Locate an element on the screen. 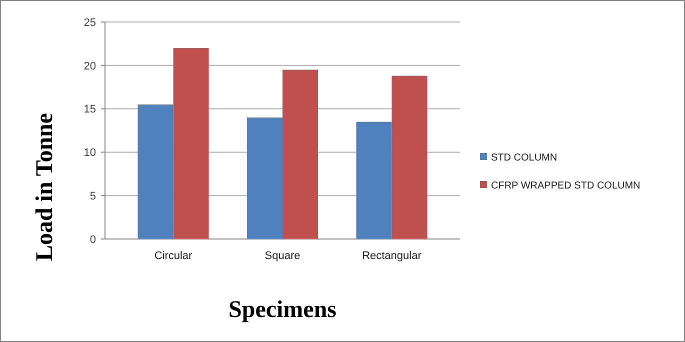  y-tick-label: 25 is located at coordinates (90, 22).